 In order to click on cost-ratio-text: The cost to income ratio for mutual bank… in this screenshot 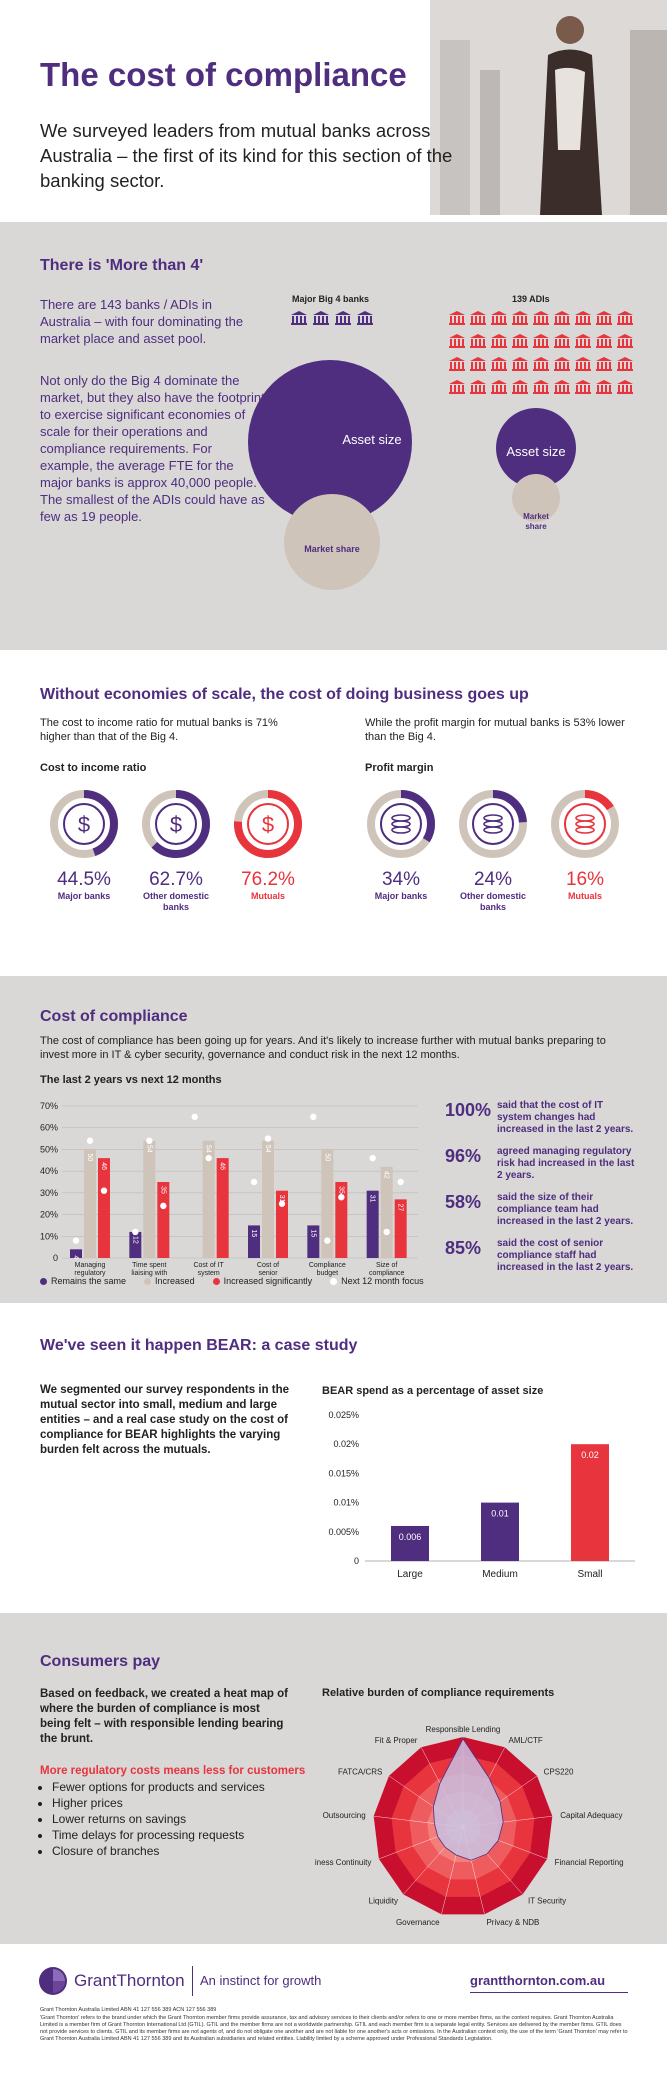, I will do `click(159, 730)`.